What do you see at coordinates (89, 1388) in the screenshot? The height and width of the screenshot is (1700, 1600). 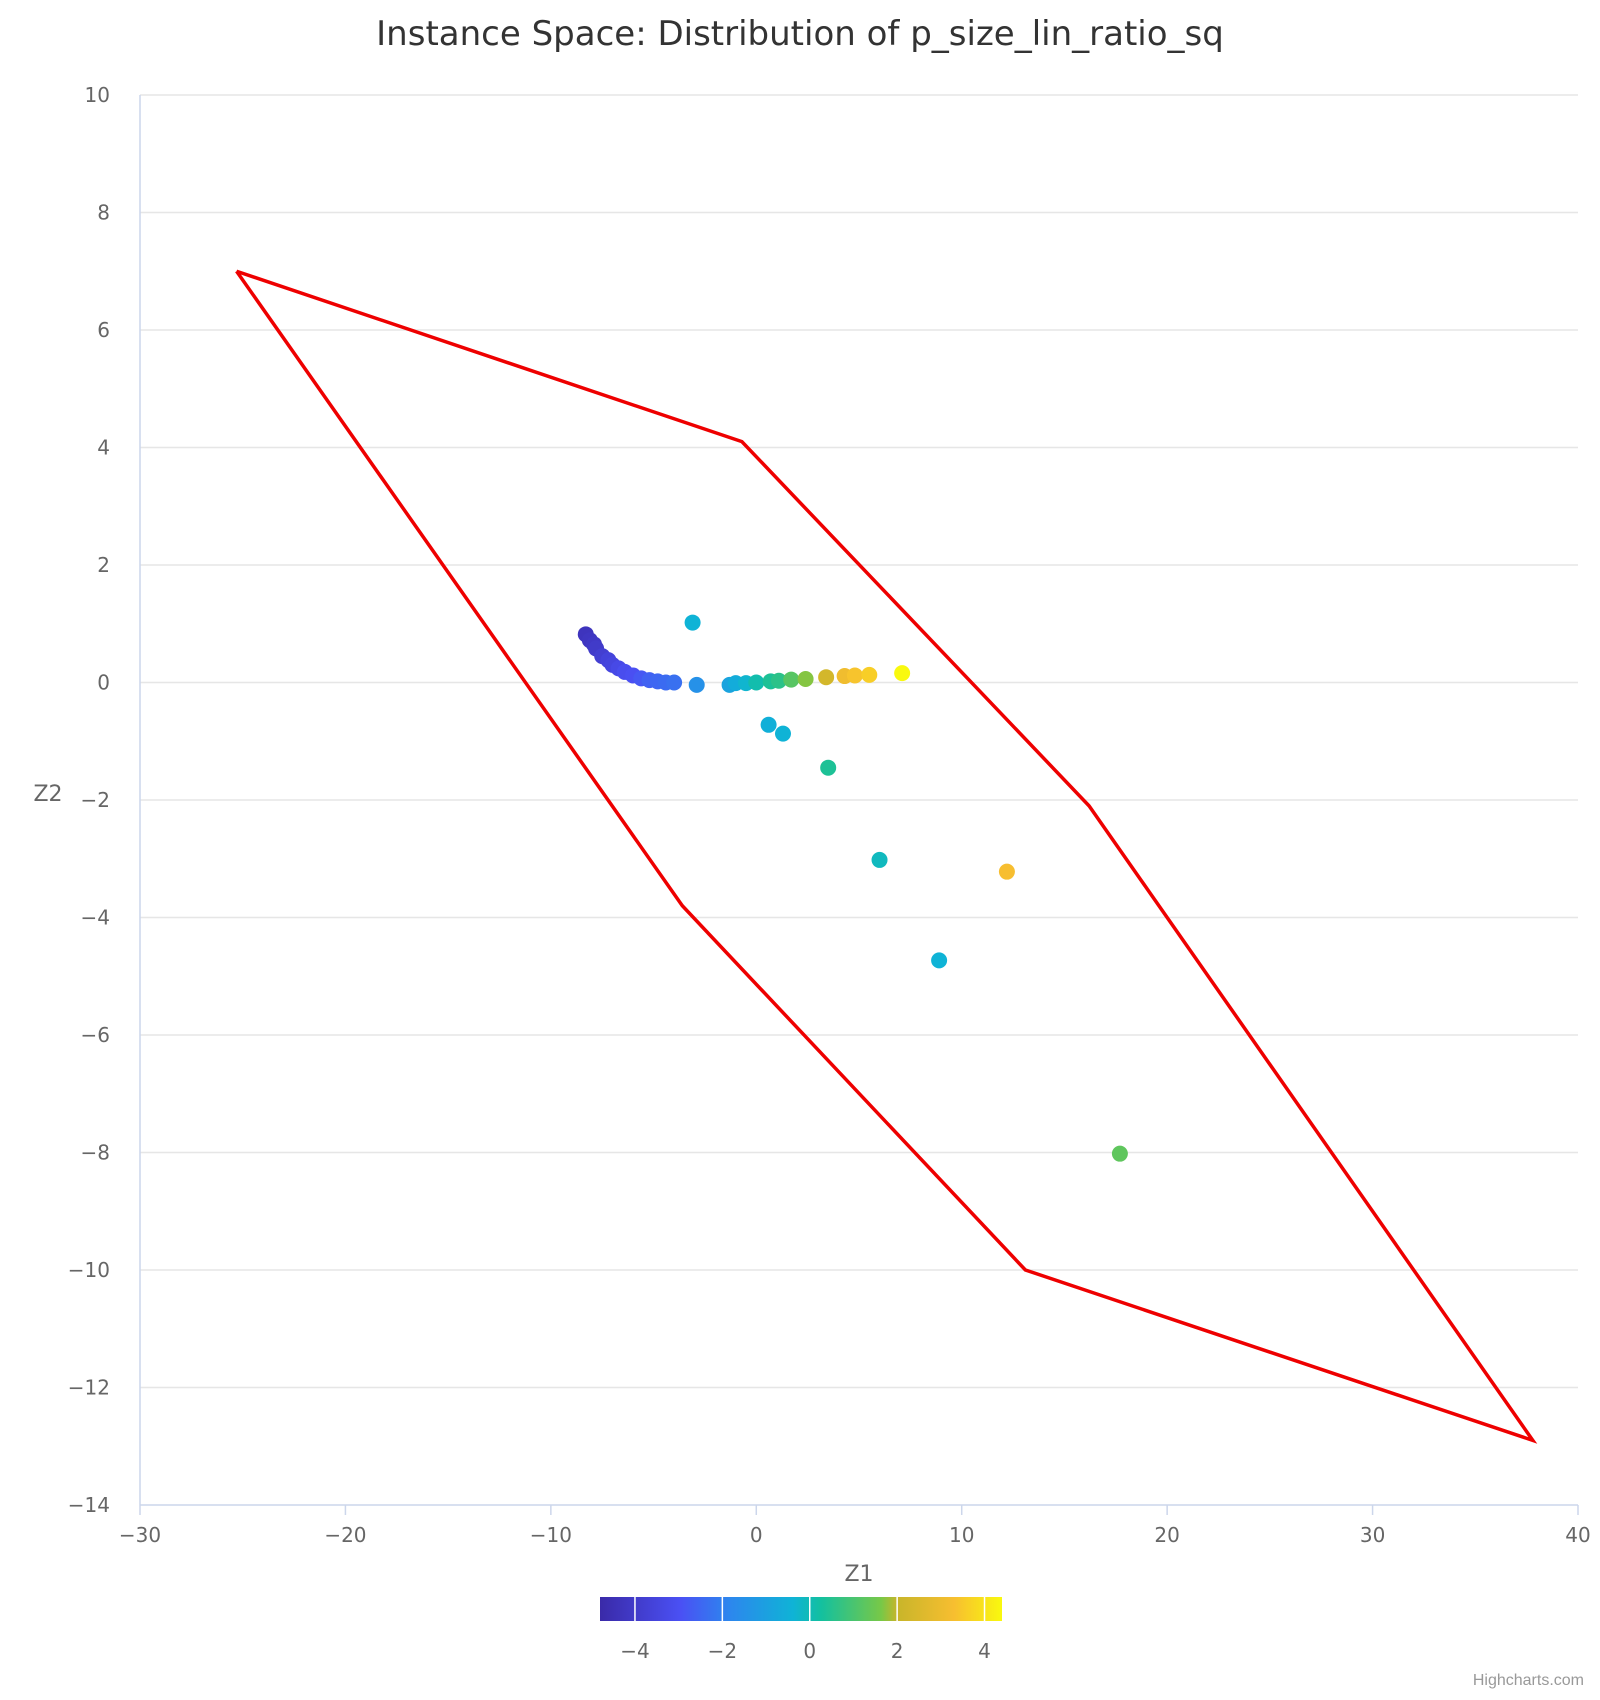 I see `y-tick-label: −12` at bounding box center [89, 1388].